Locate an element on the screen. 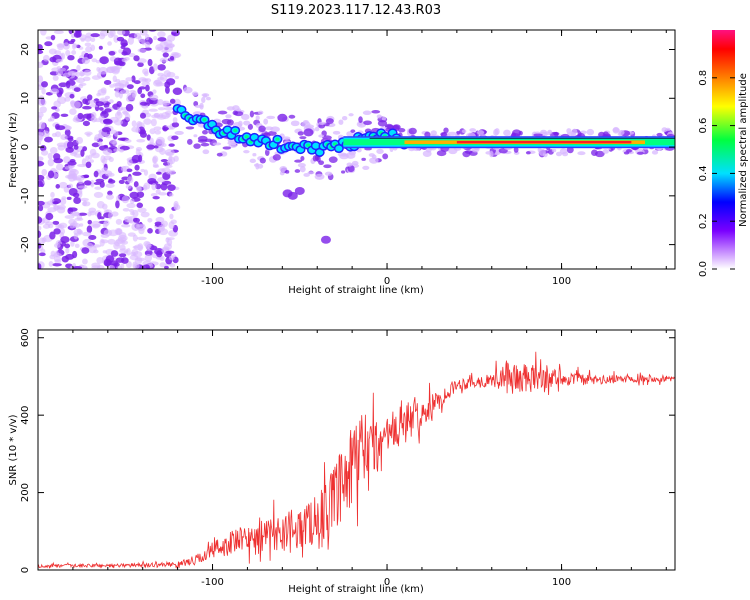  x-tick-label: 0 is located at coordinates (387, 281).